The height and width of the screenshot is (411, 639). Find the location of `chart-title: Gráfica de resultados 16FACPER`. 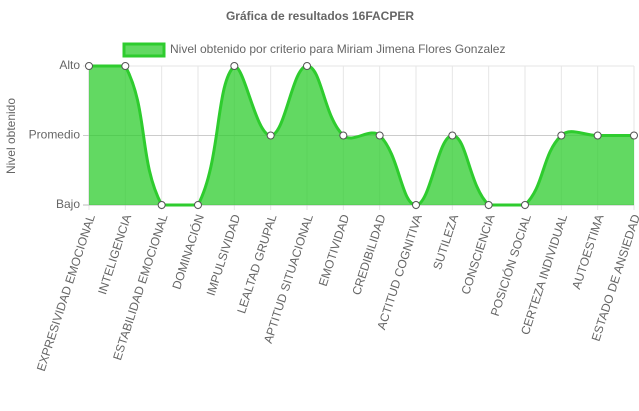

chart-title: Gráfica de resultados 16FACPER is located at coordinates (320, 16).